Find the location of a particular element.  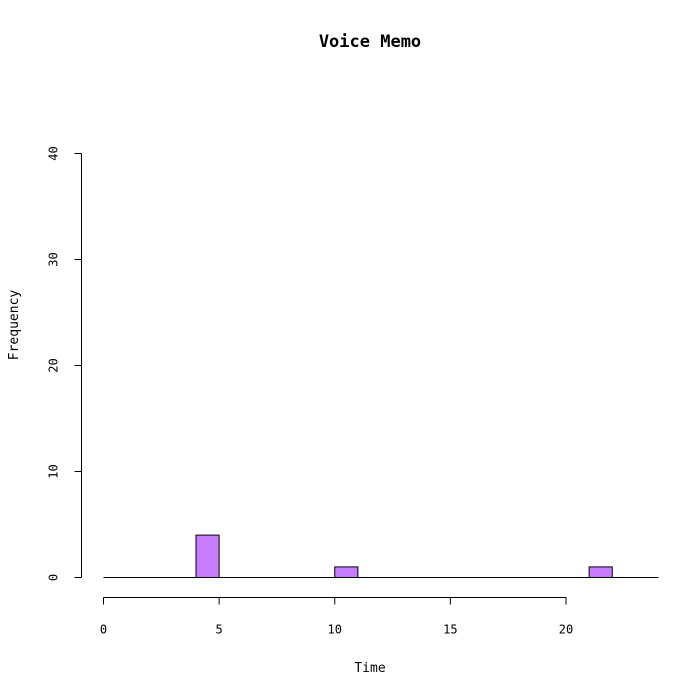

x-tick-label: 5 is located at coordinates (219, 630).